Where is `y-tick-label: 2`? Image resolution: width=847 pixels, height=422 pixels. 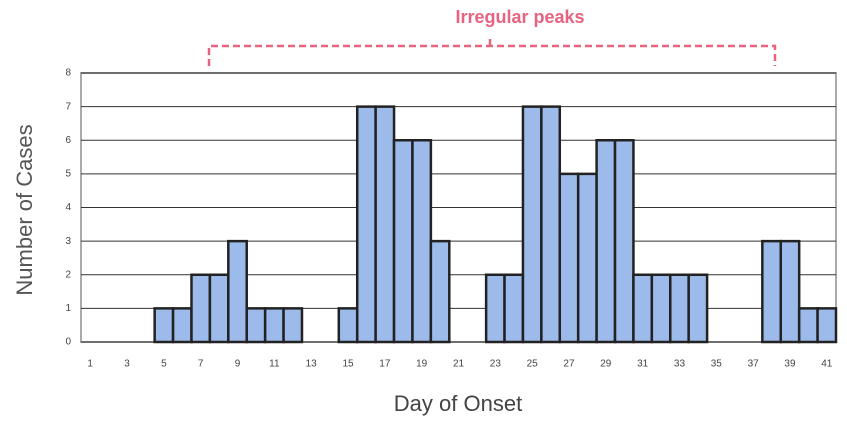
y-tick-label: 2 is located at coordinates (68, 274).